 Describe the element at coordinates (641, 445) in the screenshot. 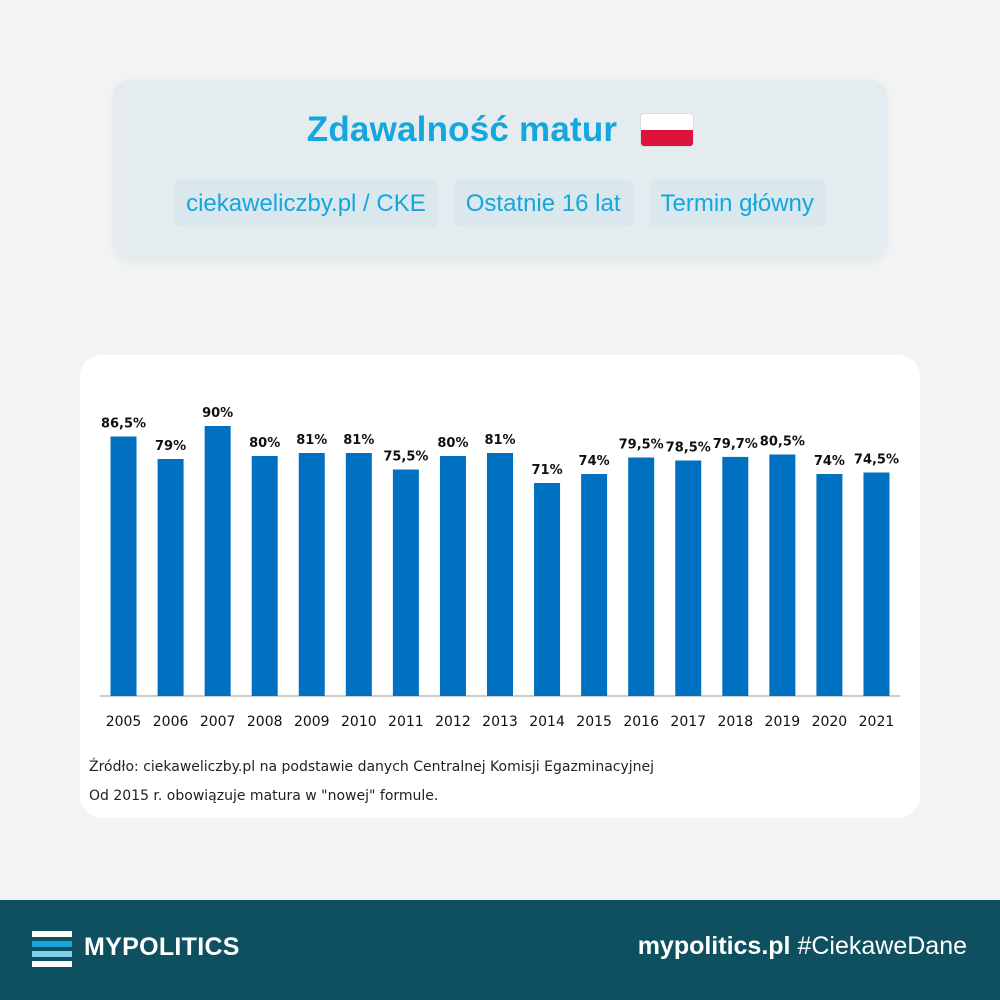

I see `data-label-2016: 79,5%` at that location.